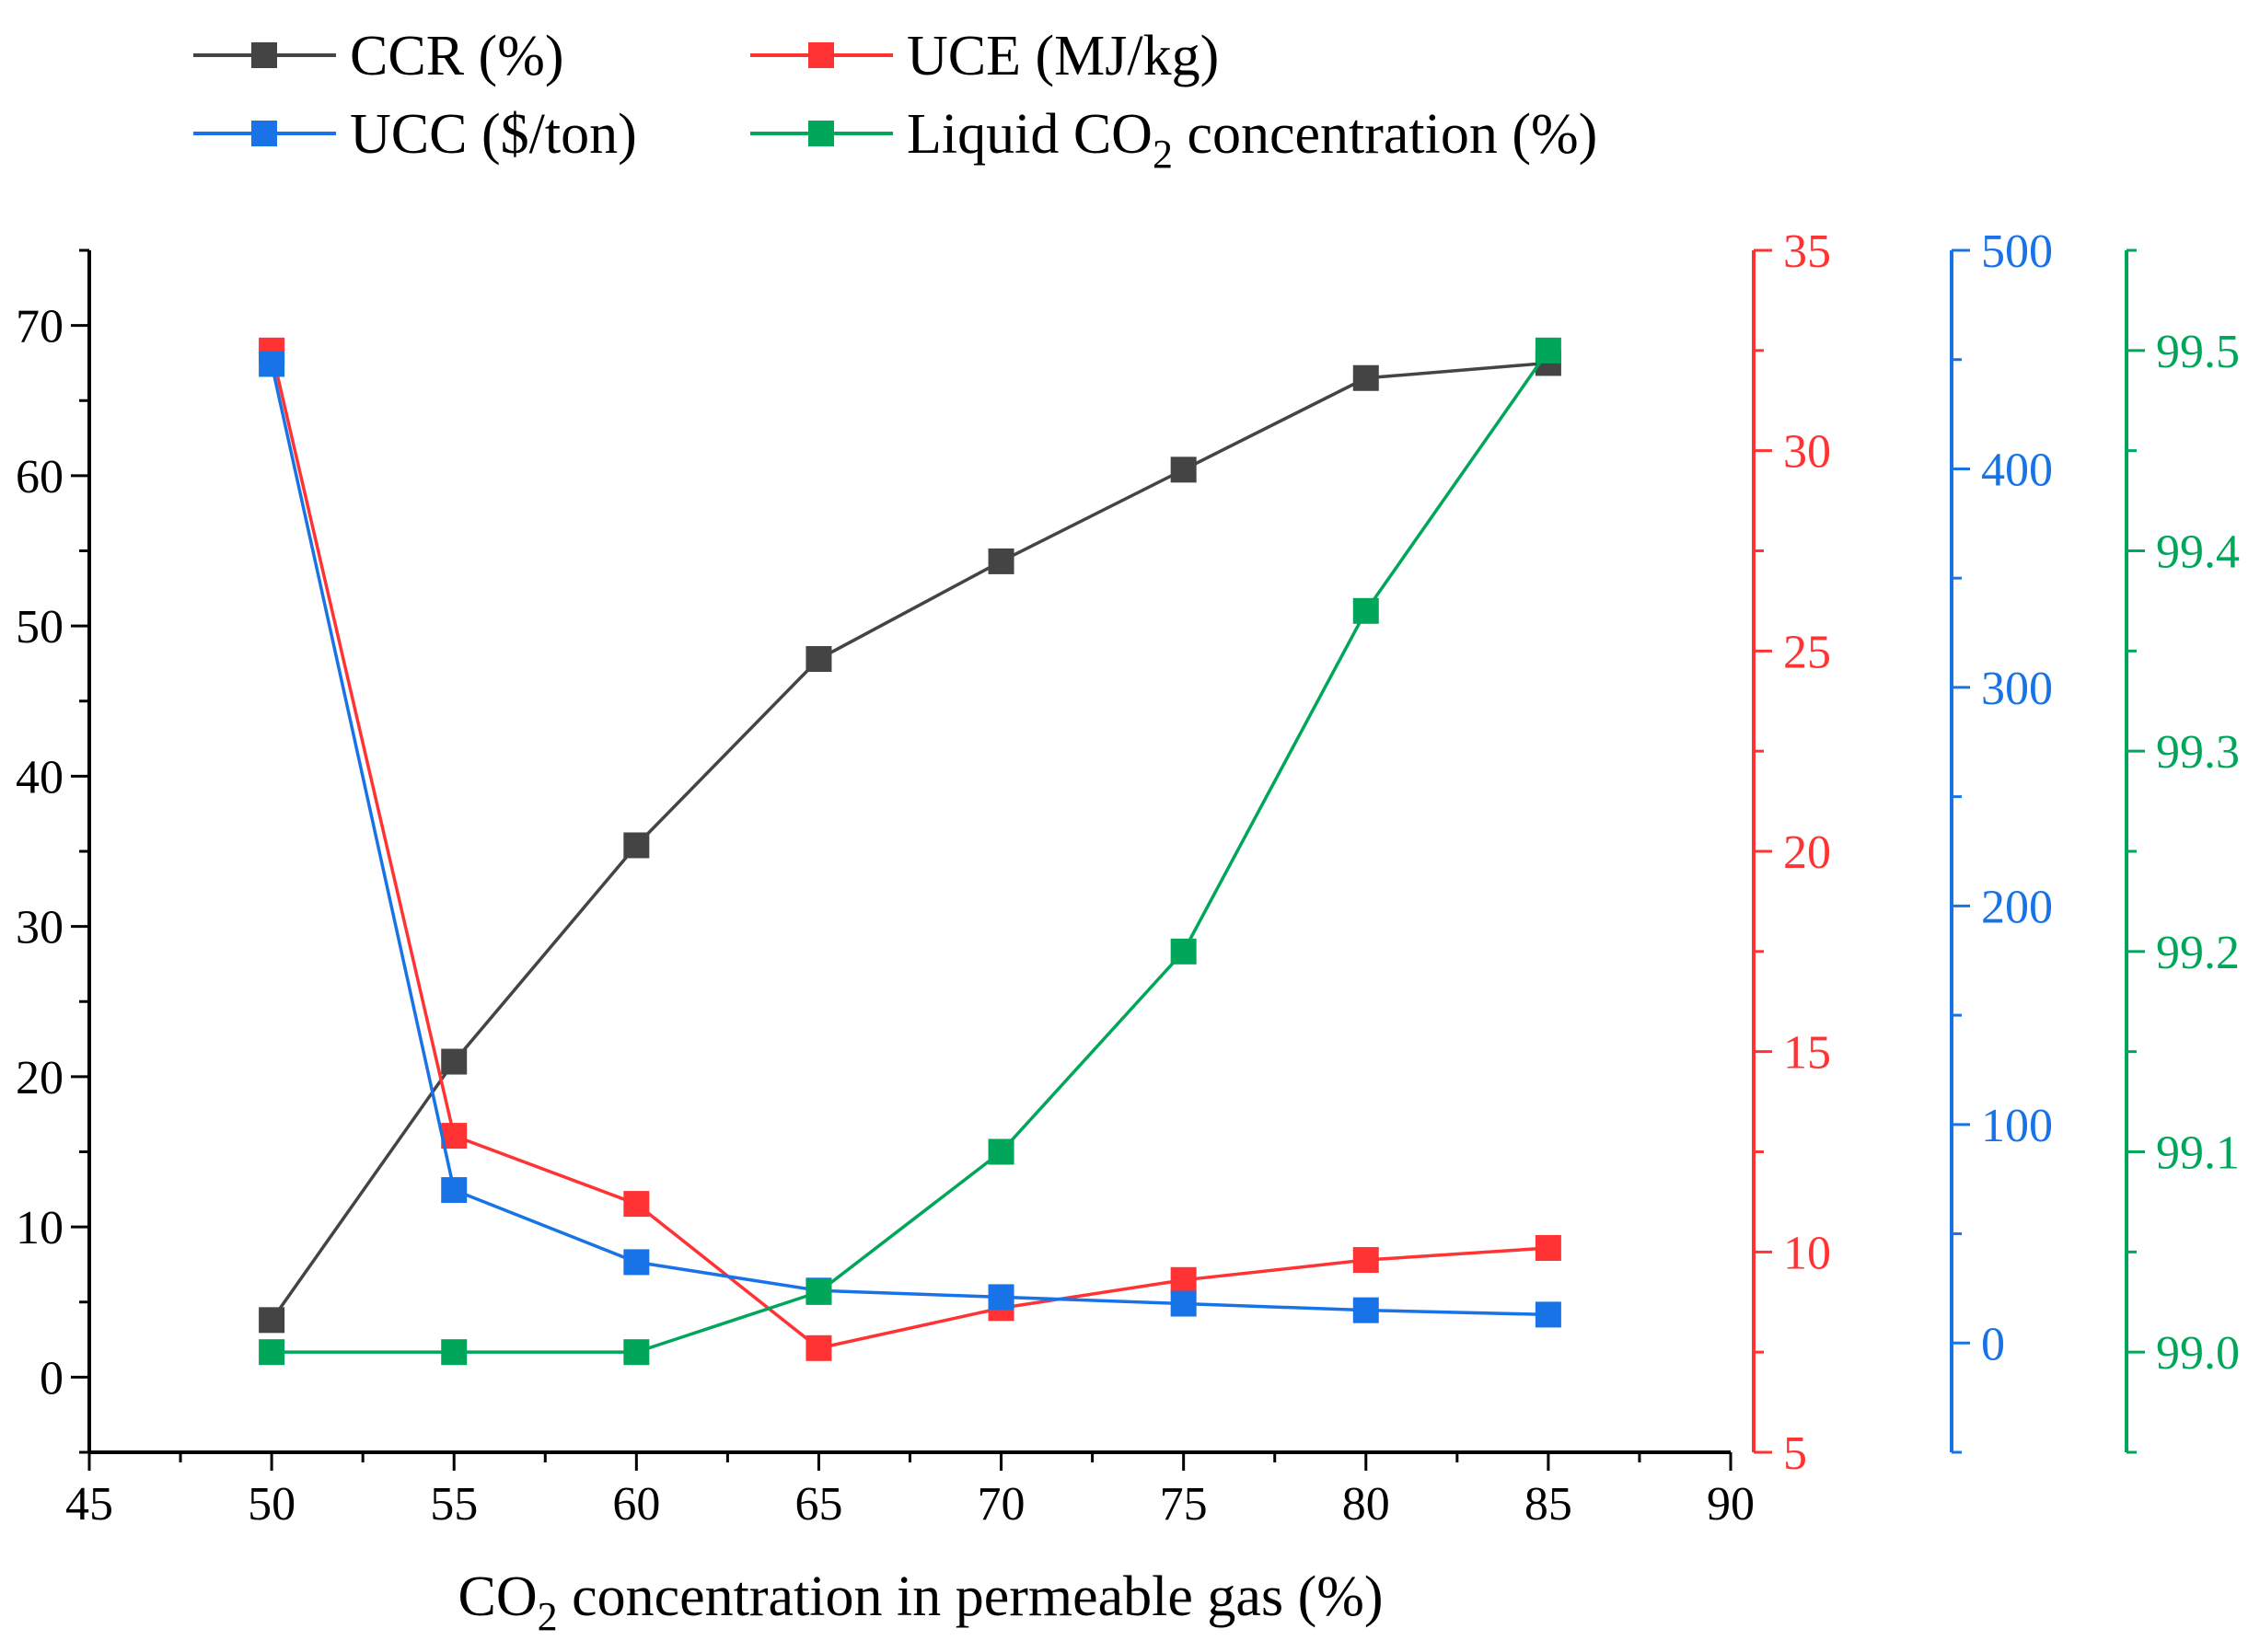 This screenshot has width=2260, height=1652. Describe the element at coordinates (2017, 689) in the screenshot. I see `ucc2-tick-label: 300` at that location.